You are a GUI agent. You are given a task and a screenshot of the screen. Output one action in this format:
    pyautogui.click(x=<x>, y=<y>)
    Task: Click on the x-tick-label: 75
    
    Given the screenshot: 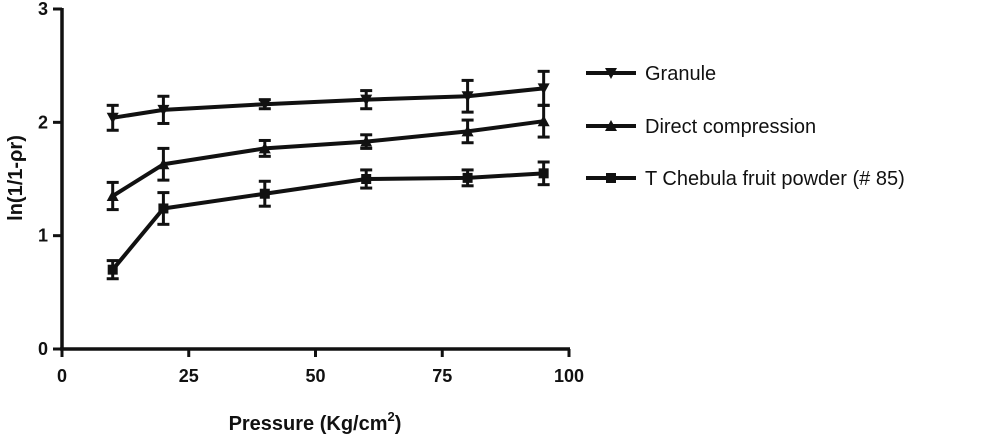 What is the action you would take?
    pyautogui.click(x=442, y=376)
    